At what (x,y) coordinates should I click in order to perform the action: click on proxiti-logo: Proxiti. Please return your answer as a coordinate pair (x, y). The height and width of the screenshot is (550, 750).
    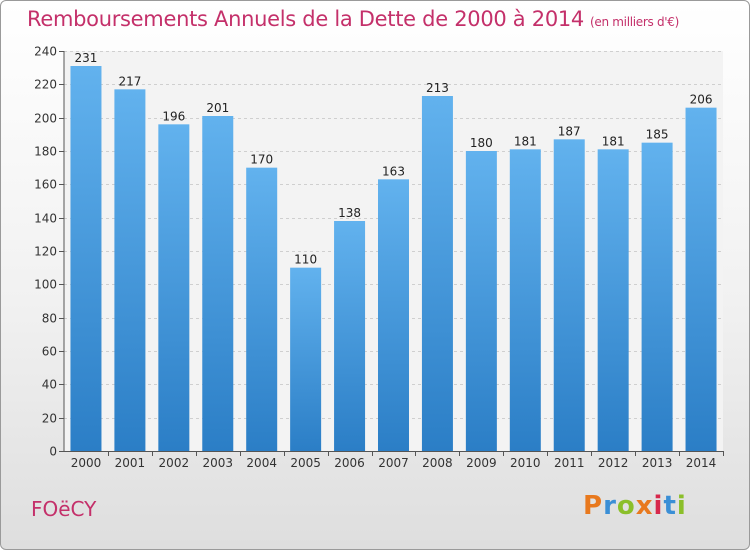
    Looking at the image, I should click on (635, 506).